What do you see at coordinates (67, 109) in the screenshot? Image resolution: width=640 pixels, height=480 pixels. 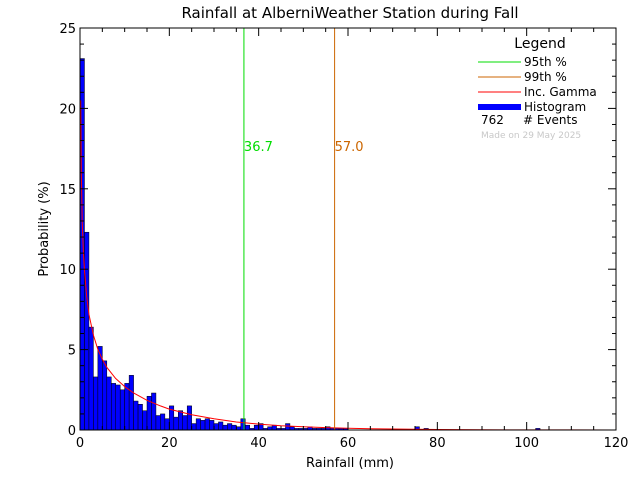 I see `y-tick-label: 20` at bounding box center [67, 109].